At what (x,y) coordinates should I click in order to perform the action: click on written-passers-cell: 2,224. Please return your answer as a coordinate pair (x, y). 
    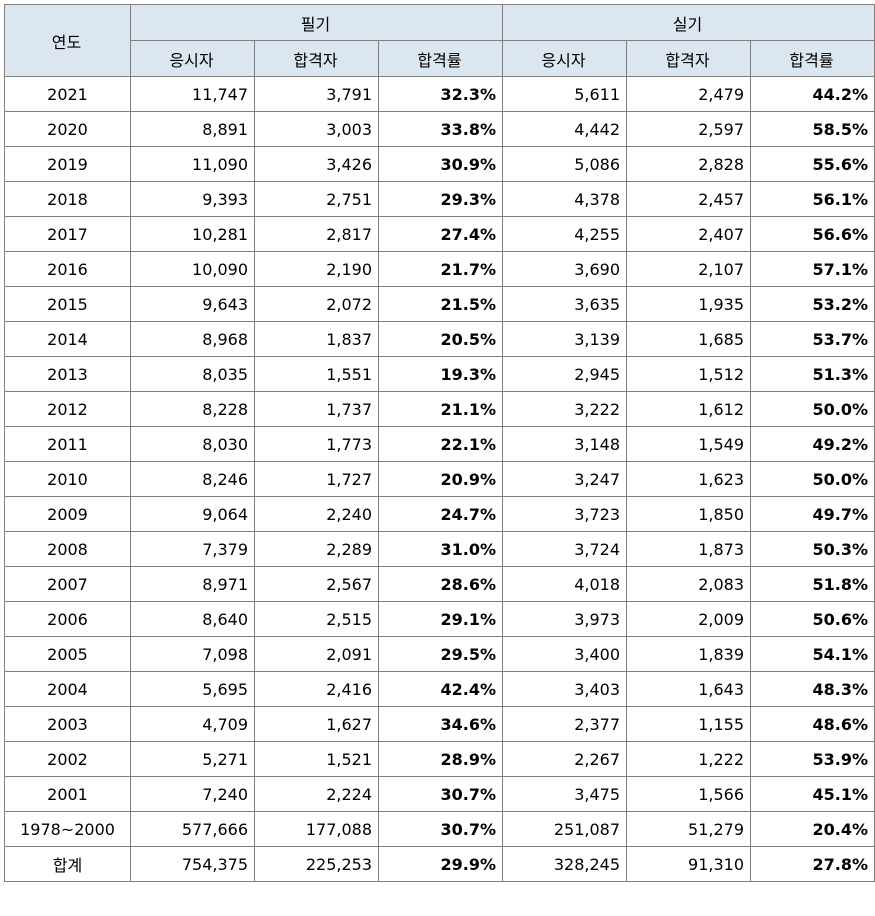
    Looking at the image, I should click on (316, 794).